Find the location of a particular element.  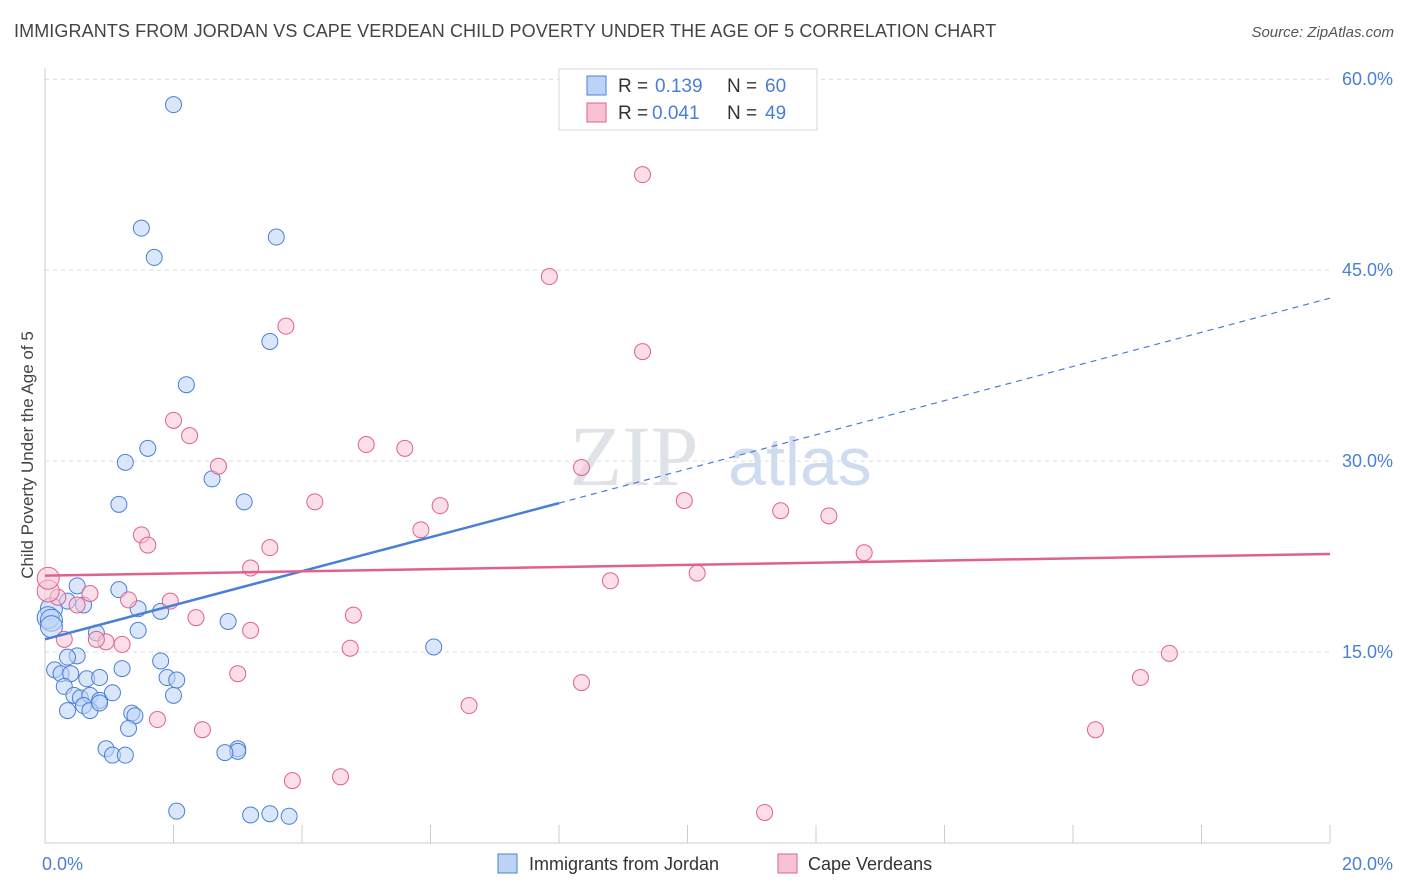

legend-r-label-blue: R = is located at coordinates (633, 86).